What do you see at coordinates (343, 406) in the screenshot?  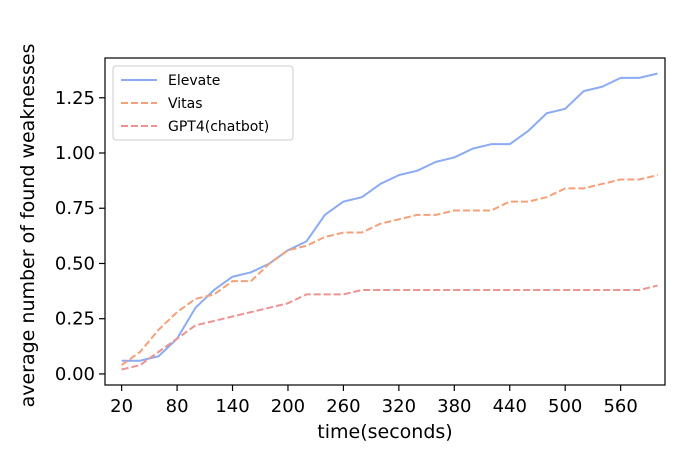 I see `x-tick-label: 260` at bounding box center [343, 406].